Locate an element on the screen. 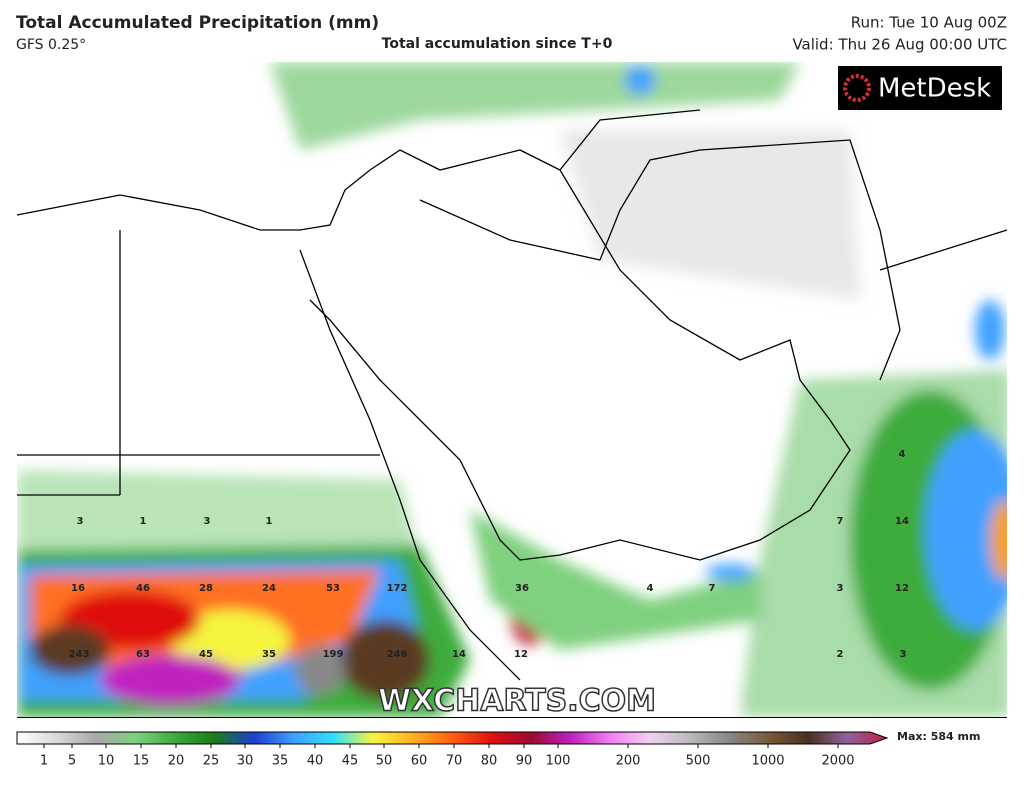 Image resolution: width=1024 pixels, height=790 pixels. colorbar-tick-label: 40 is located at coordinates (315, 761).